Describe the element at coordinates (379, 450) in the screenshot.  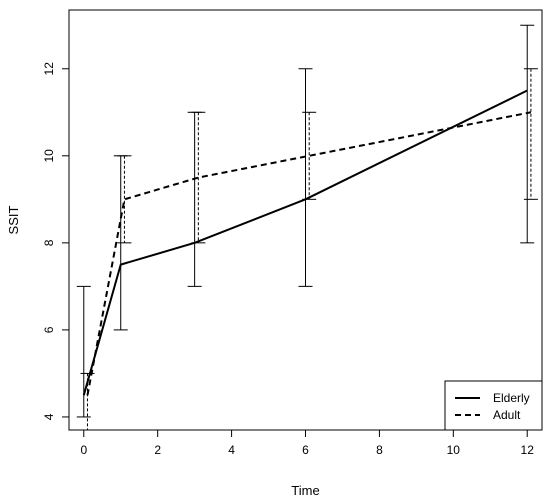
I see `x-tick-label: 8` at that location.